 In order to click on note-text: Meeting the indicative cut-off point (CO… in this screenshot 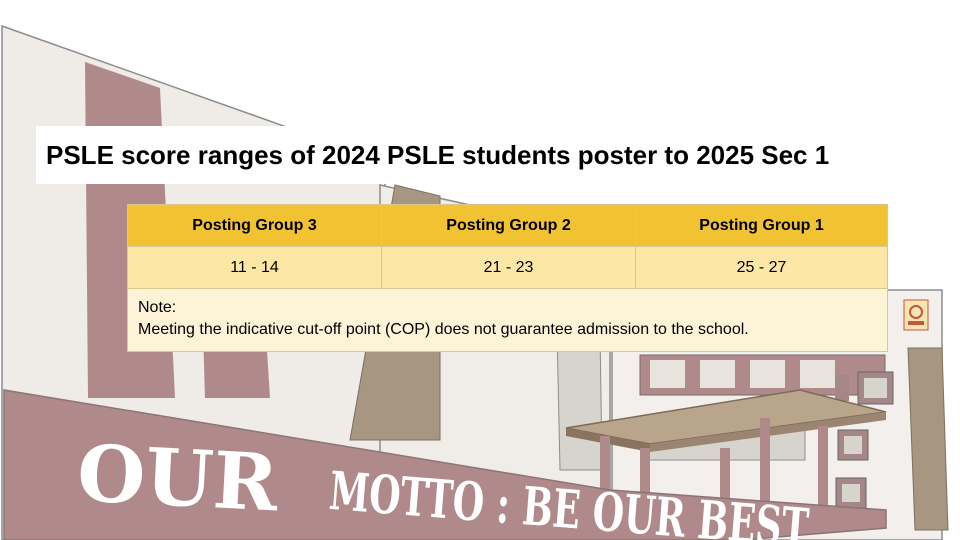, I will do `click(443, 329)`.